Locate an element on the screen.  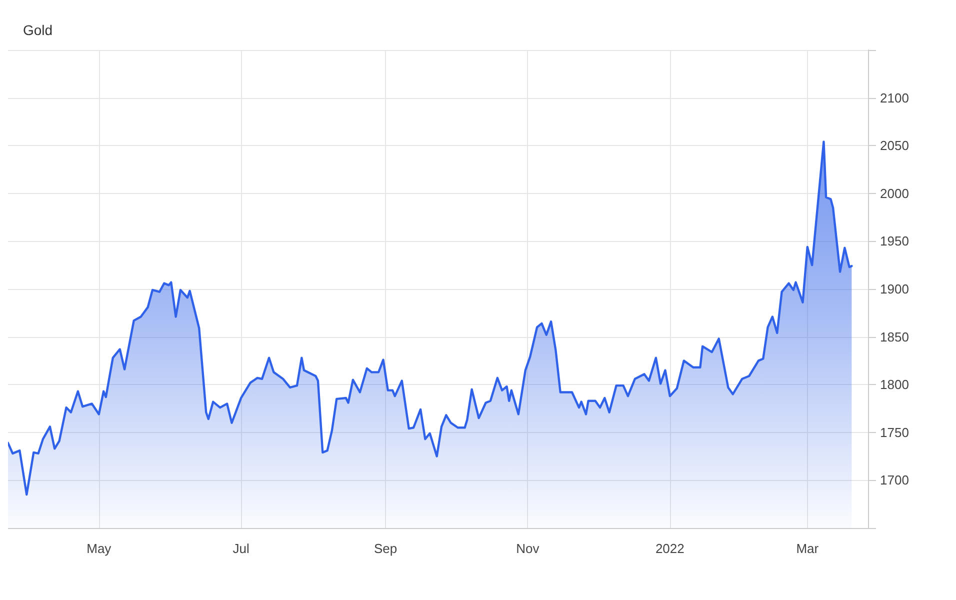
x-tick-label: May is located at coordinates (99, 548).